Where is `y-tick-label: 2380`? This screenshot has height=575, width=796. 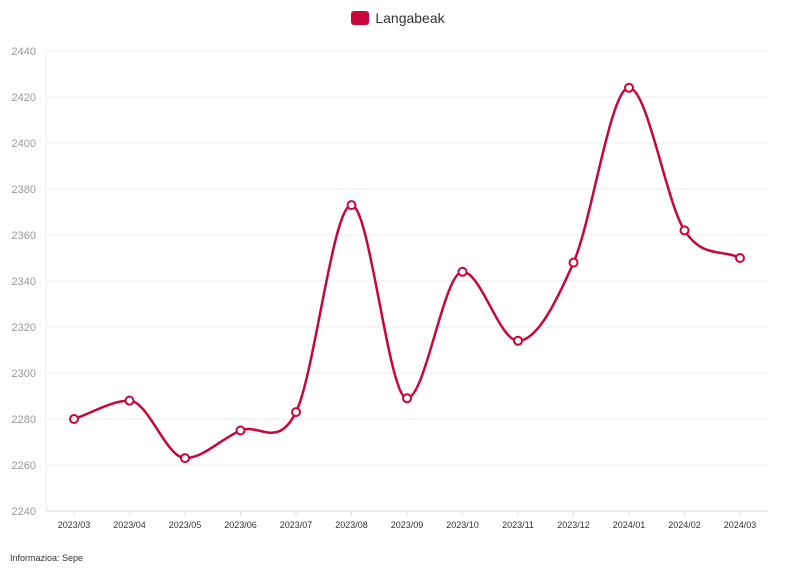 y-tick-label: 2380 is located at coordinates (24, 190).